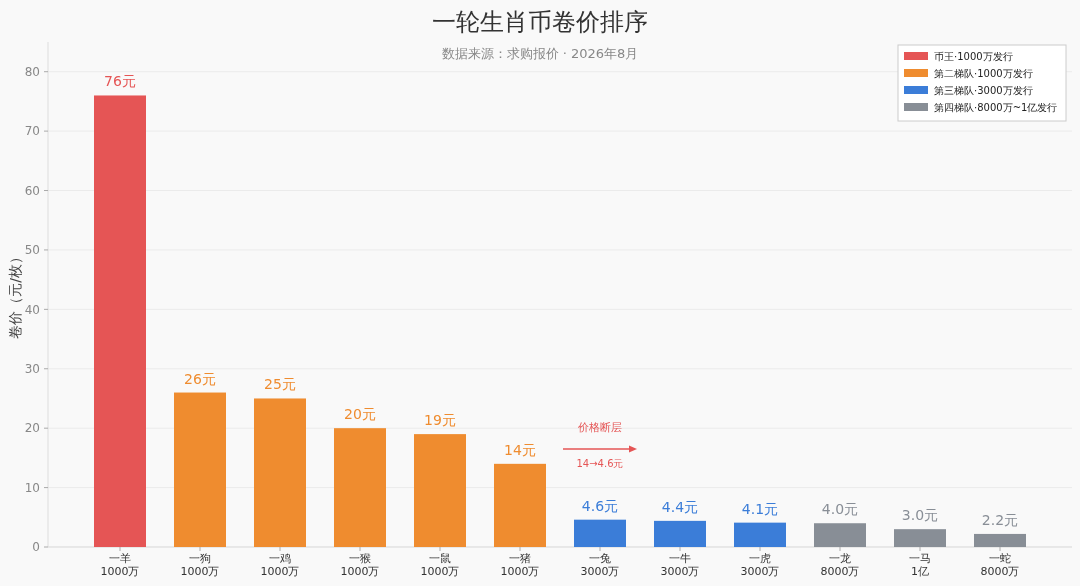 The width and height of the screenshot is (1080, 586). What do you see at coordinates (15, 294) in the screenshot?
I see `y-axis-title: 卷价（元/枚）` at bounding box center [15, 294].